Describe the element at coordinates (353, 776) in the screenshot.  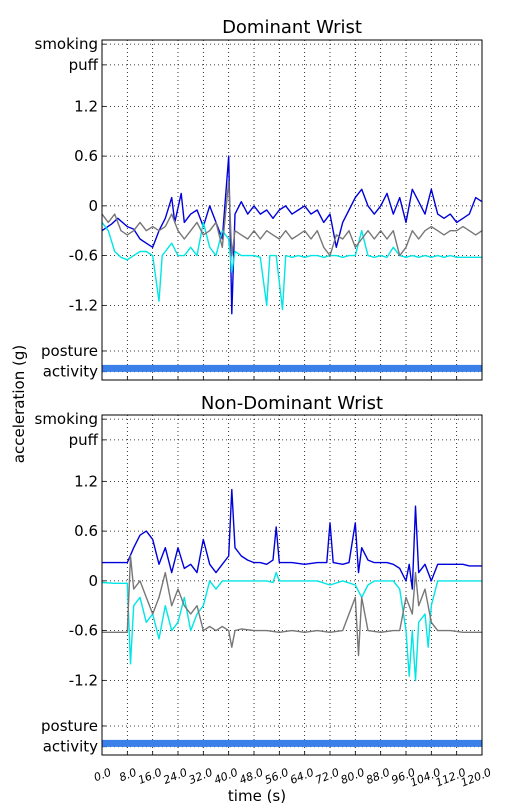
I see `x-tick-label: 80.0` at that location.